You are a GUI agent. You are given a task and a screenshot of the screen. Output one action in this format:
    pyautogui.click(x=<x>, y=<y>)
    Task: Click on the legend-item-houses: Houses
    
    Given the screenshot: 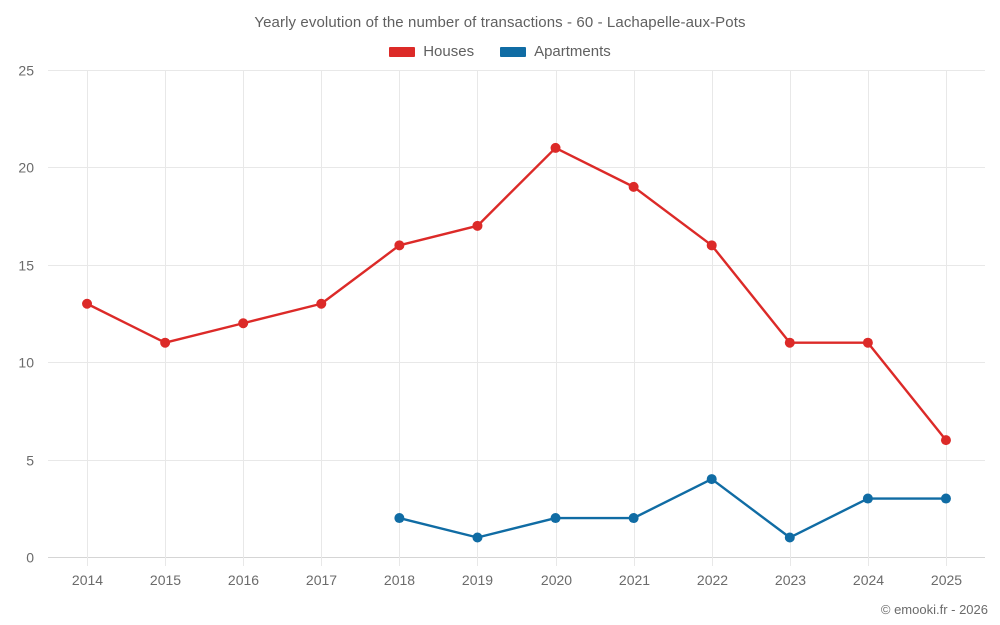 What is the action you would take?
    pyautogui.click(x=431, y=51)
    